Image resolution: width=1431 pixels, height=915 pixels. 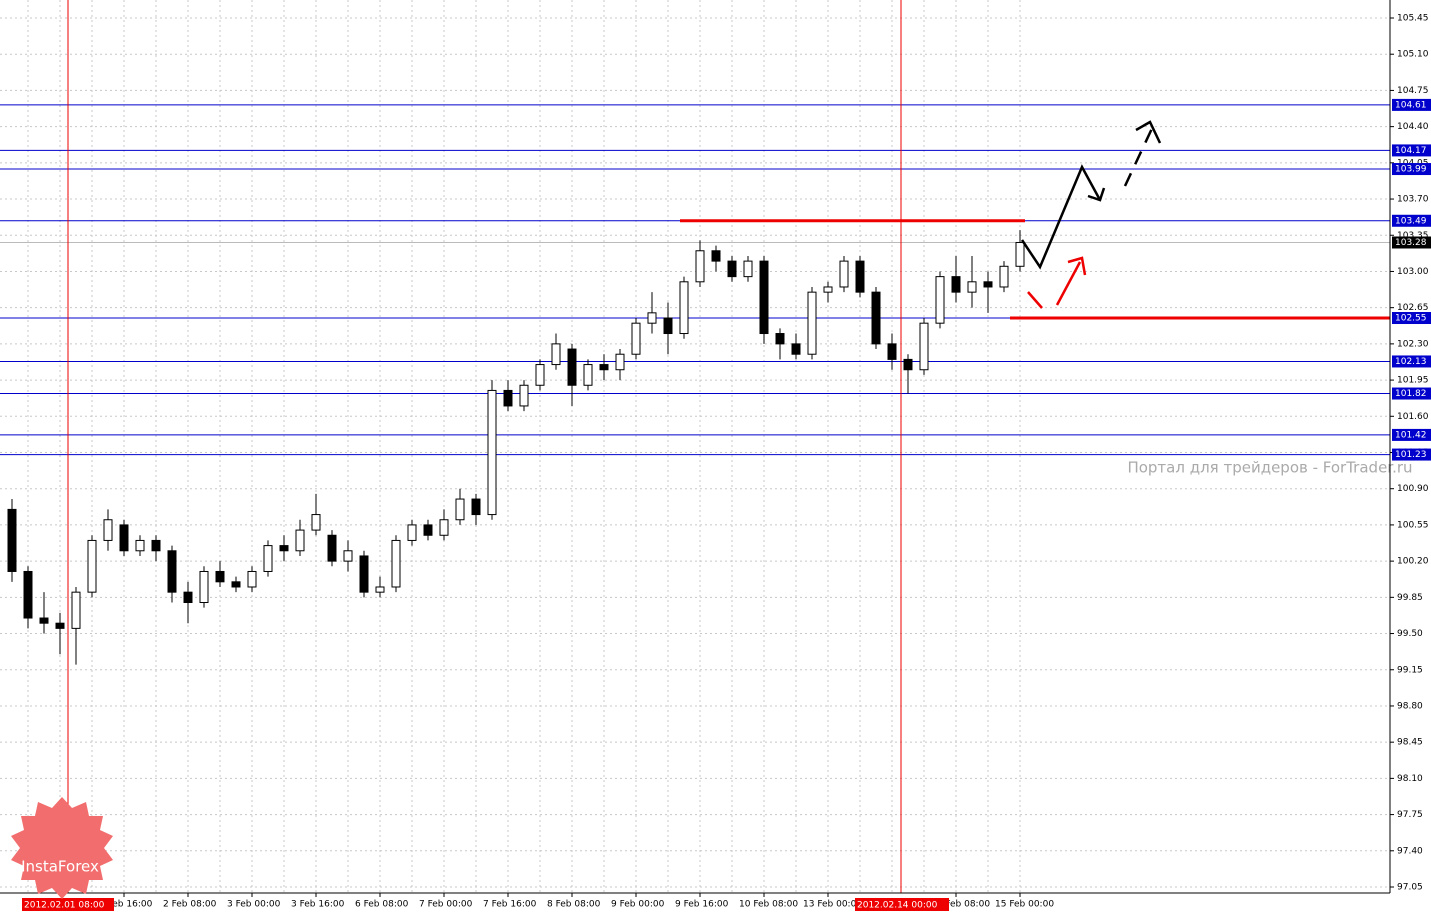 What do you see at coordinates (318, 905) in the screenshot?
I see `x-tick-label: 3 Feb 16:00` at bounding box center [318, 905].